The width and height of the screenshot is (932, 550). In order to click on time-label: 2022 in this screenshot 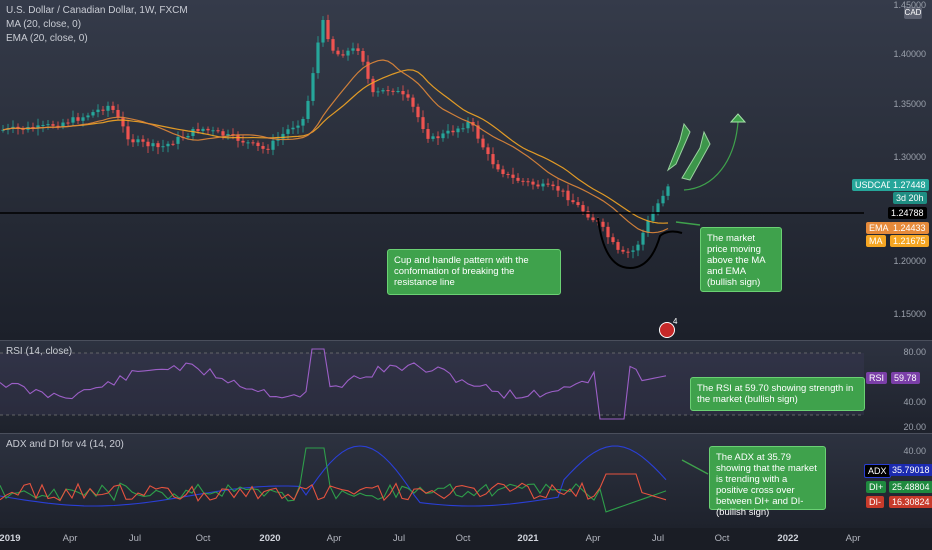, I will do `click(788, 538)`.